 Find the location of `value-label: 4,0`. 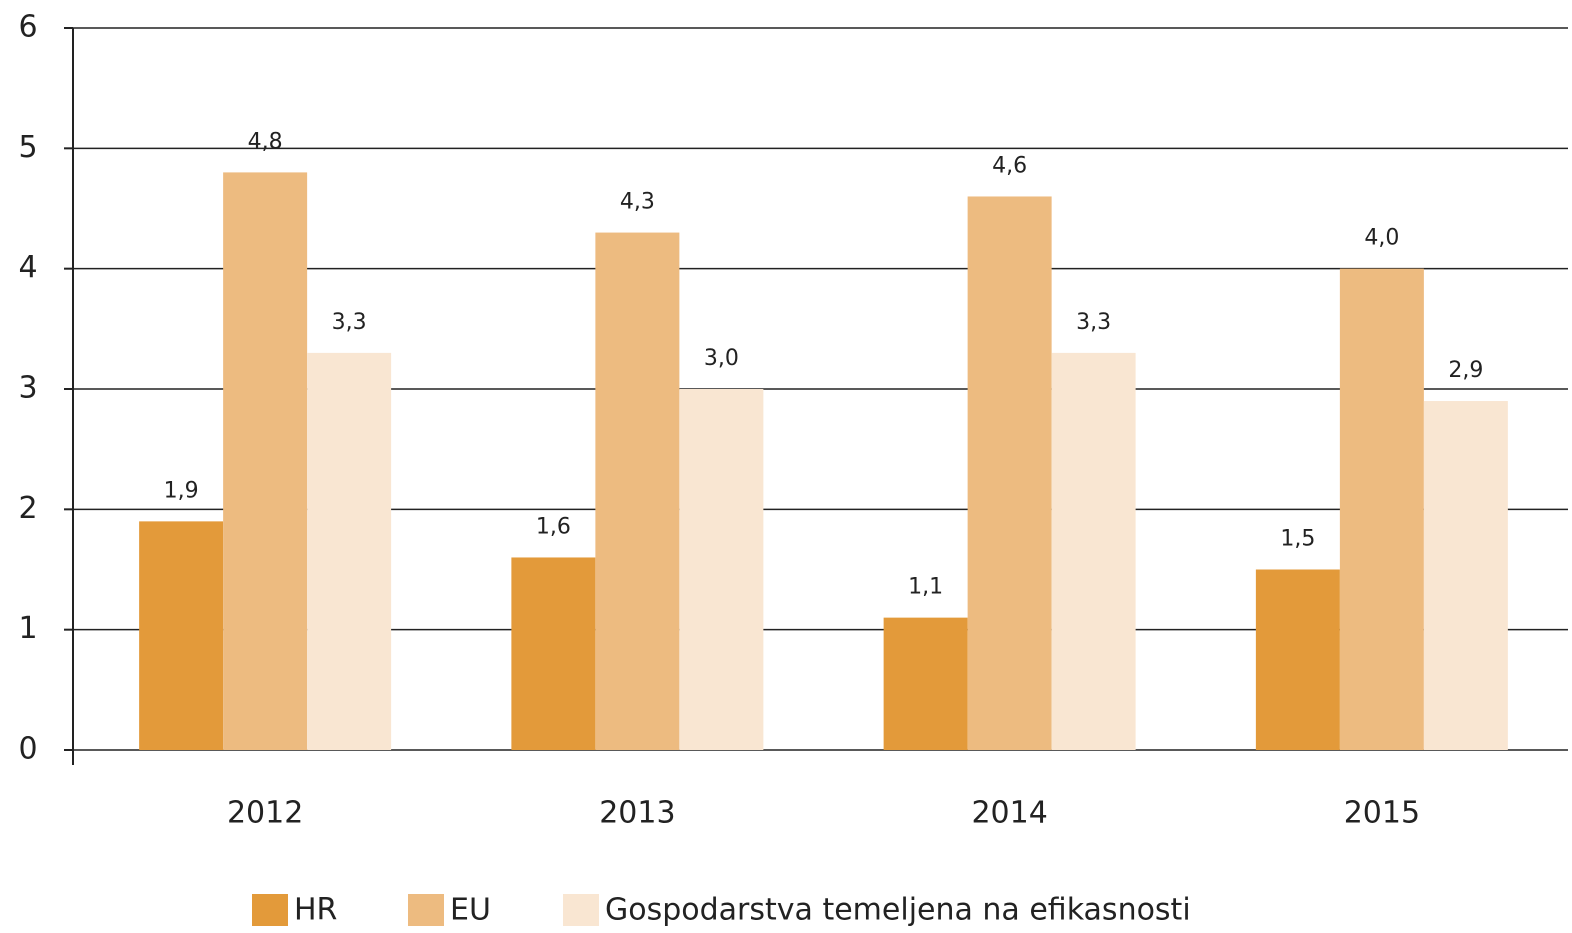

value-label: 4,0 is located at coordinates (1381, 238).